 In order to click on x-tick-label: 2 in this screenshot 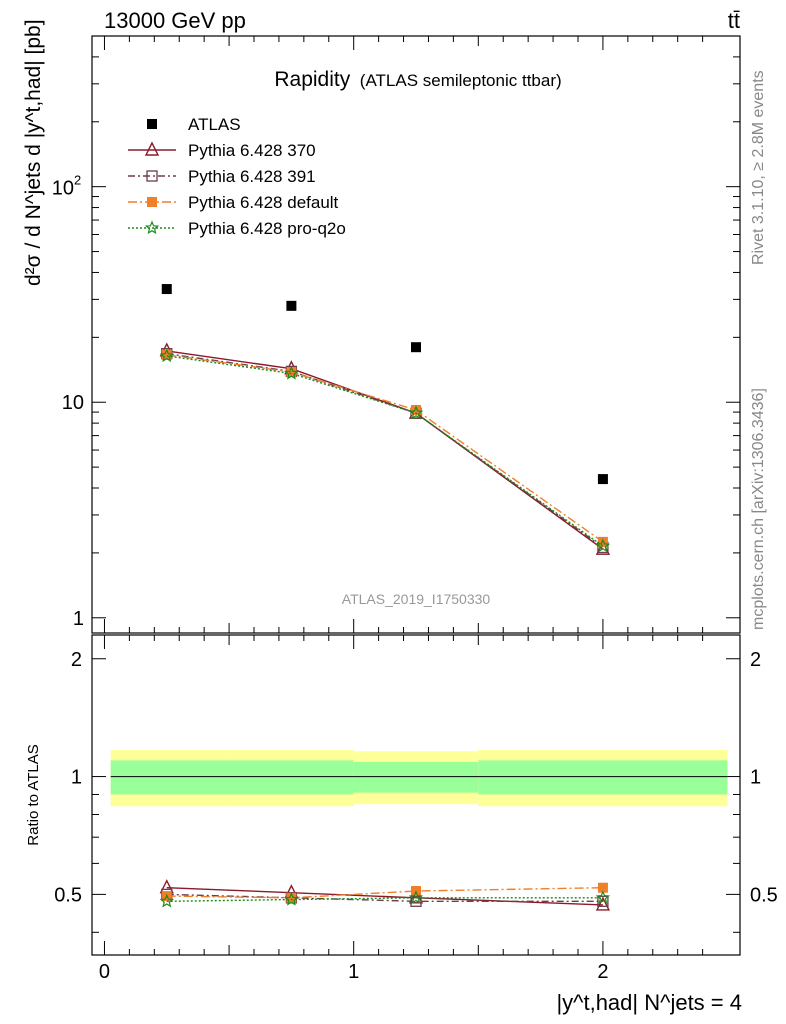, I will do `click(602, 972)`.